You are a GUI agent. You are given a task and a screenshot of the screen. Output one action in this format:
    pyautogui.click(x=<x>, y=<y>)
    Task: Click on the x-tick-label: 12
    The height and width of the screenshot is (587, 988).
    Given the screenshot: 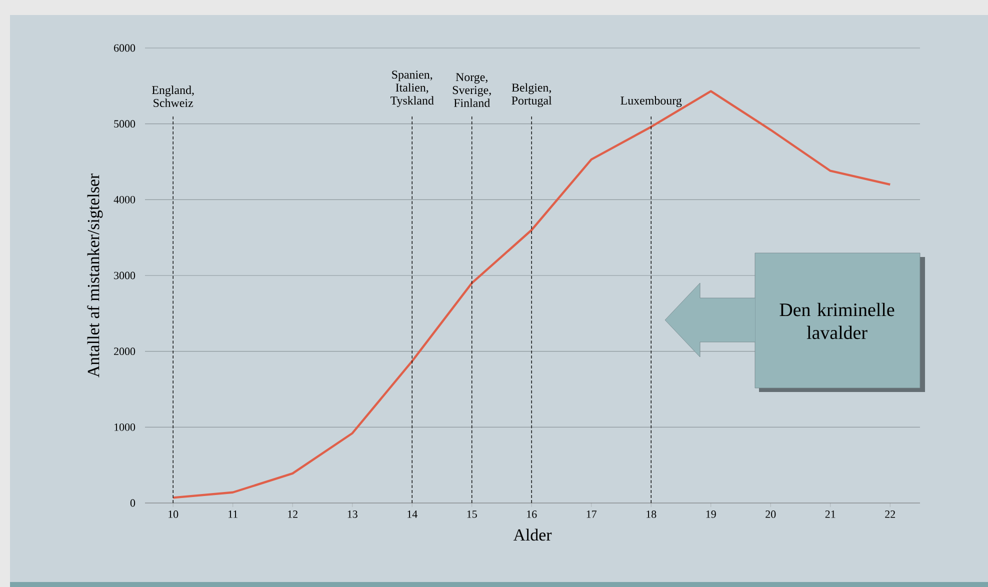 What is the action you would take?
    pyautogui.click(x=293, y=514)
    